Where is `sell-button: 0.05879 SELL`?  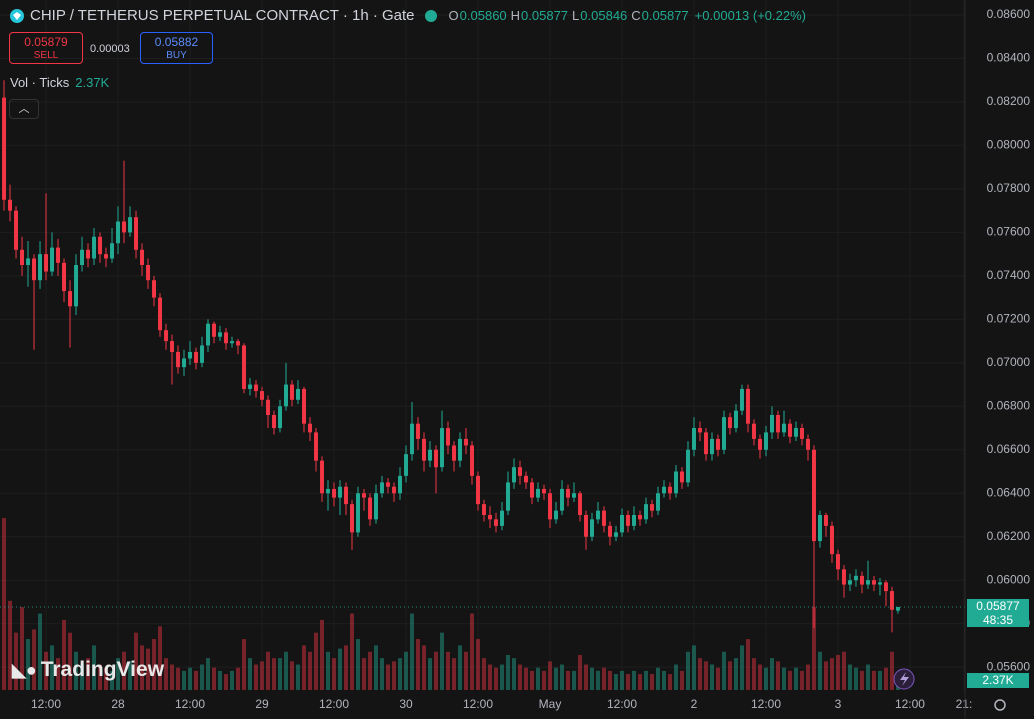
sell-button: 0.05879 SELL is located at coordinates (46, 48).